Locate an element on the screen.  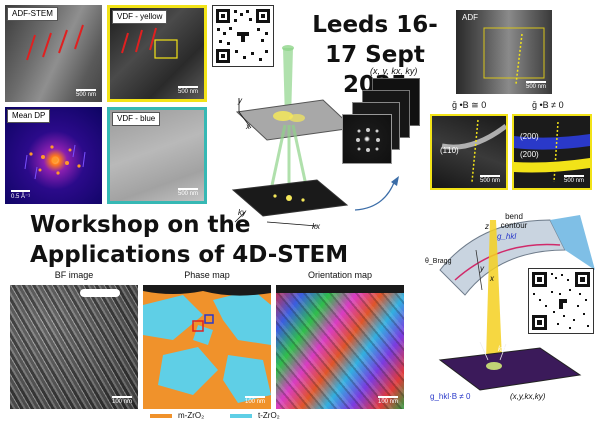
dark-field-1-index: (1̄10) is located at coordinates (449, 150).